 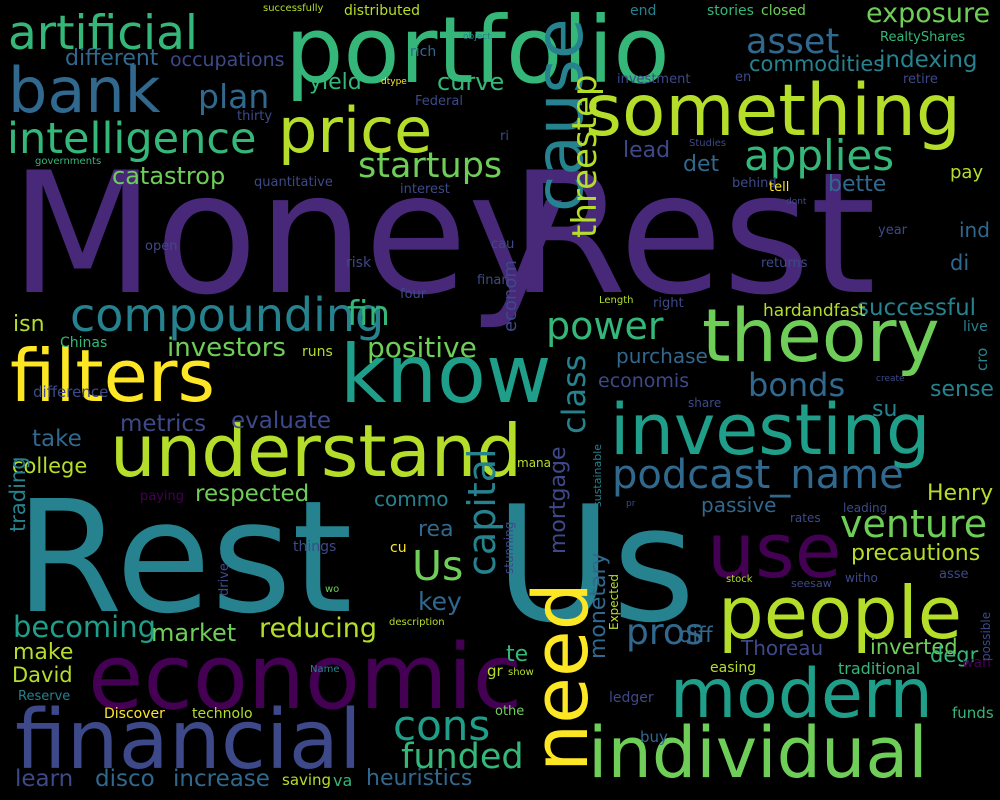 I want to click on word-learn: learn, so click(x=44, y=779).